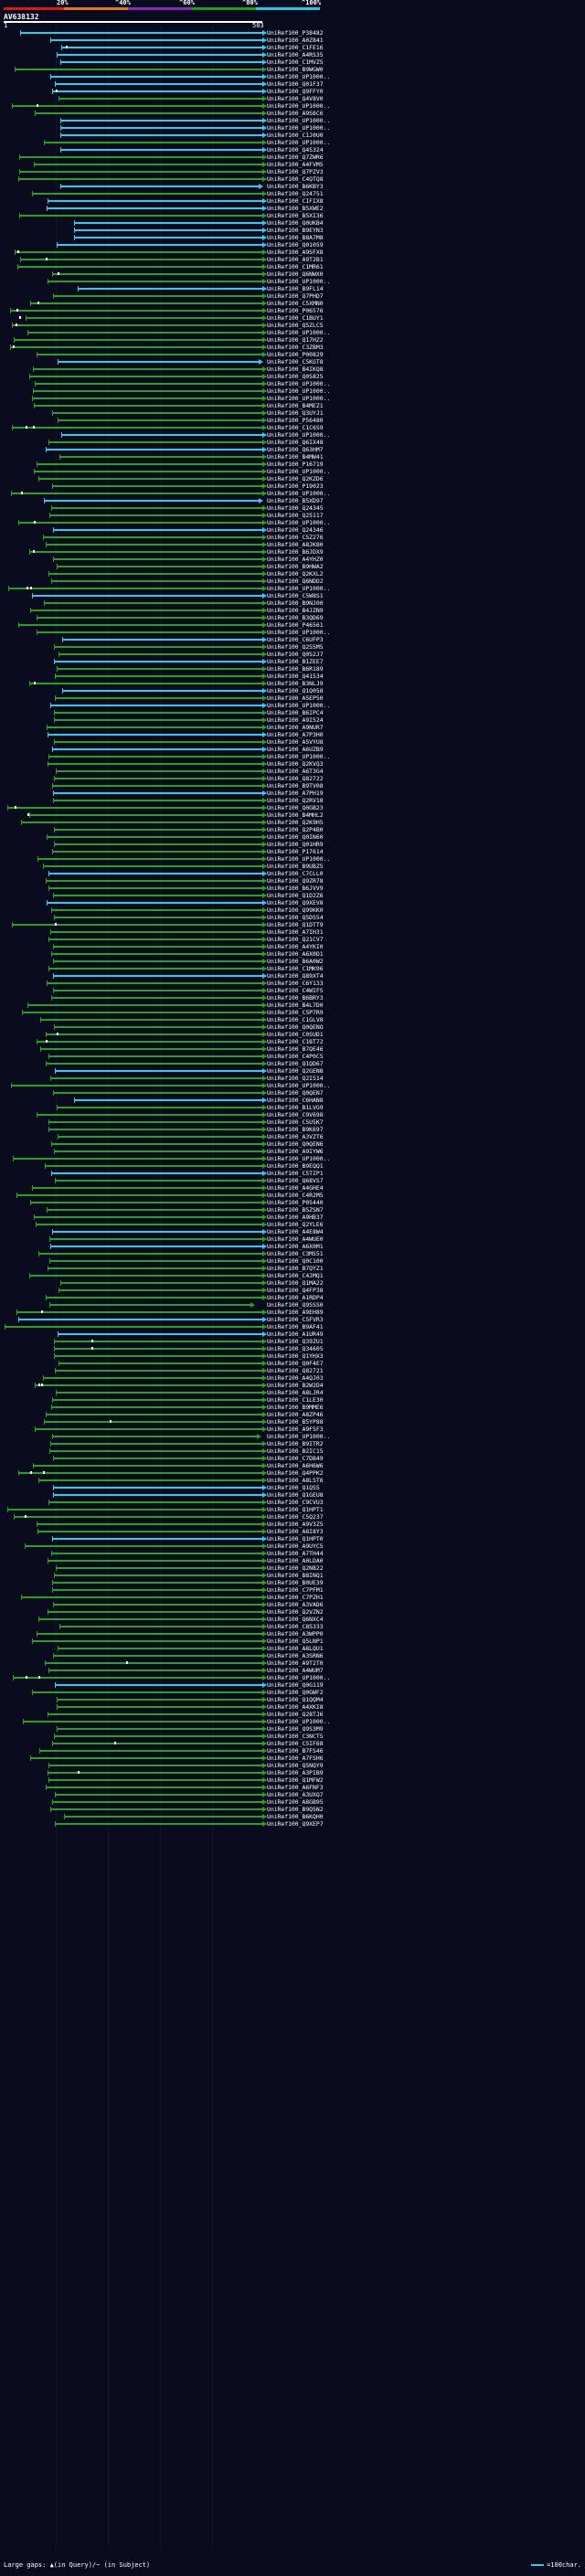  I want to click on hit-name-link: UniRef100_Q2YLE6, so click(296, 1224).